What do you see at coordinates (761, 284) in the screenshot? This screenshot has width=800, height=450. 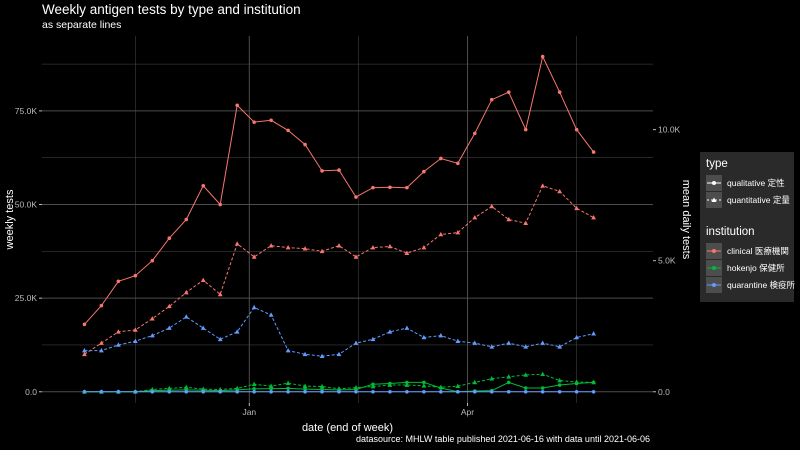 I see `legend-label-quarantine: quarantine 検疫所` at bounding box center [761, 284].